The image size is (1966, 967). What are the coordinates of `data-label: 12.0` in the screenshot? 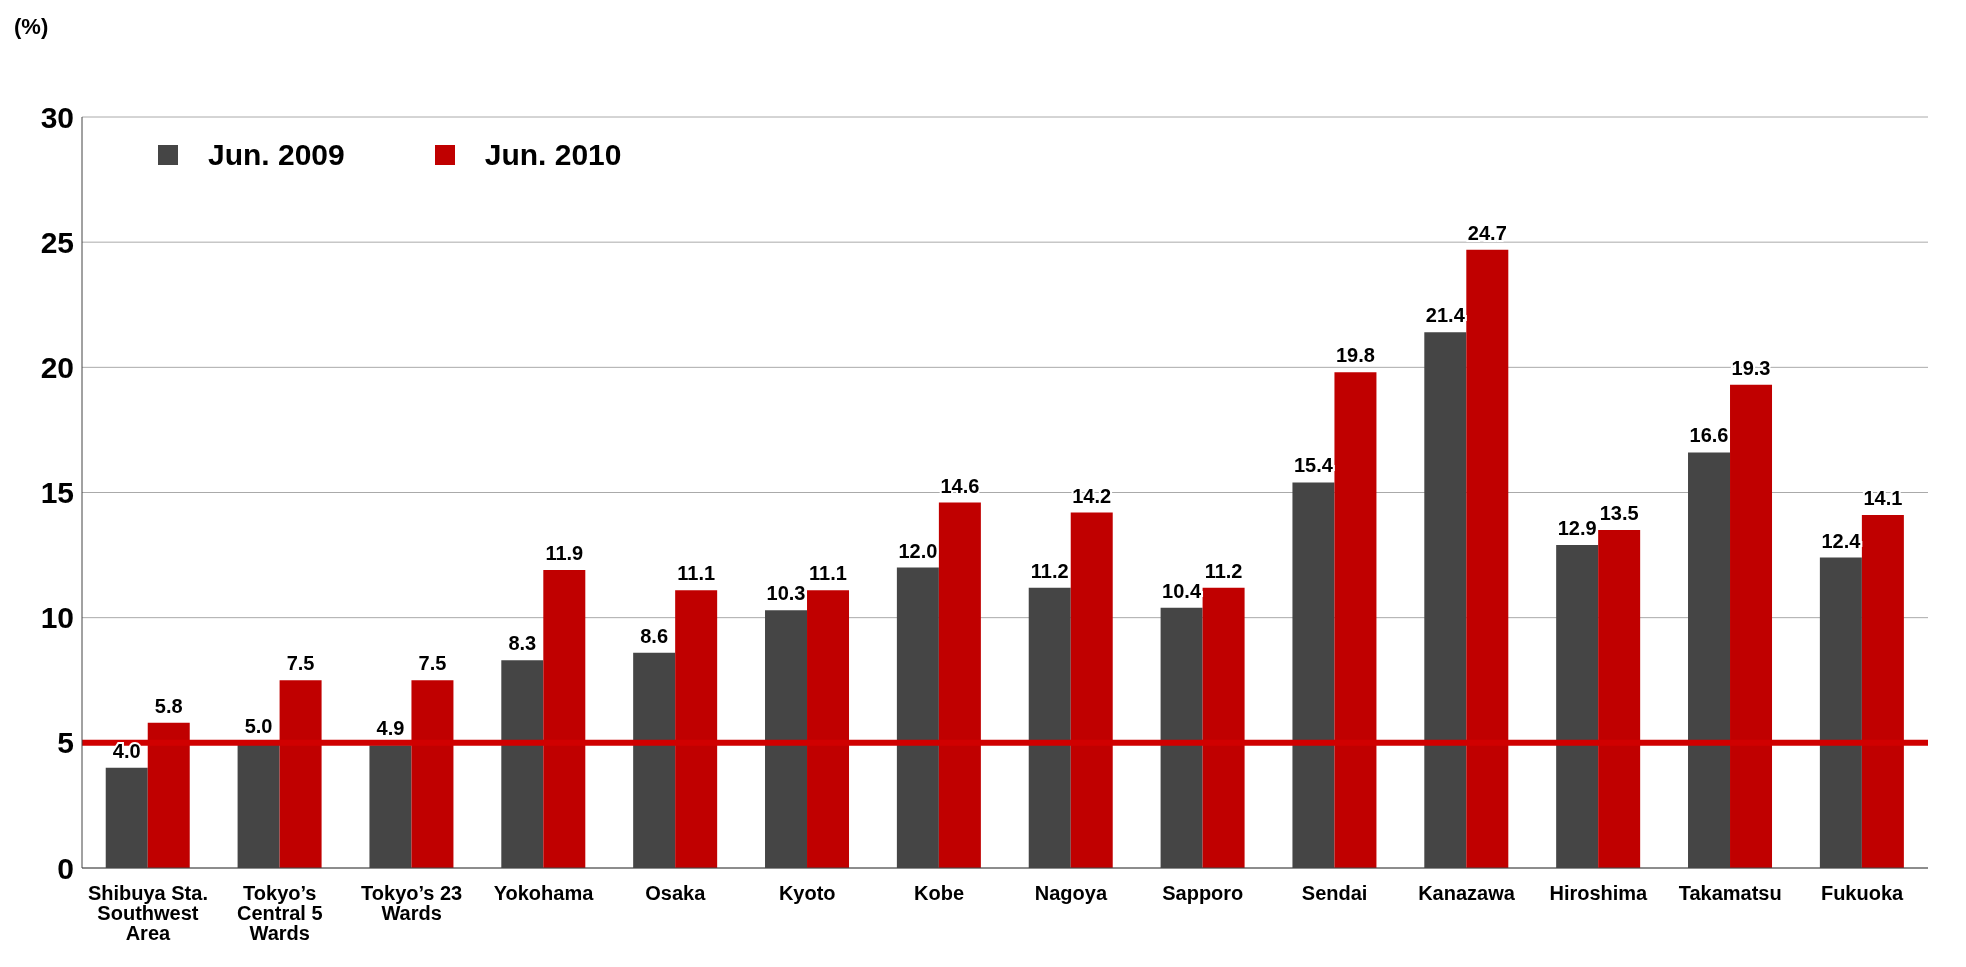 It's located at (918, 550).